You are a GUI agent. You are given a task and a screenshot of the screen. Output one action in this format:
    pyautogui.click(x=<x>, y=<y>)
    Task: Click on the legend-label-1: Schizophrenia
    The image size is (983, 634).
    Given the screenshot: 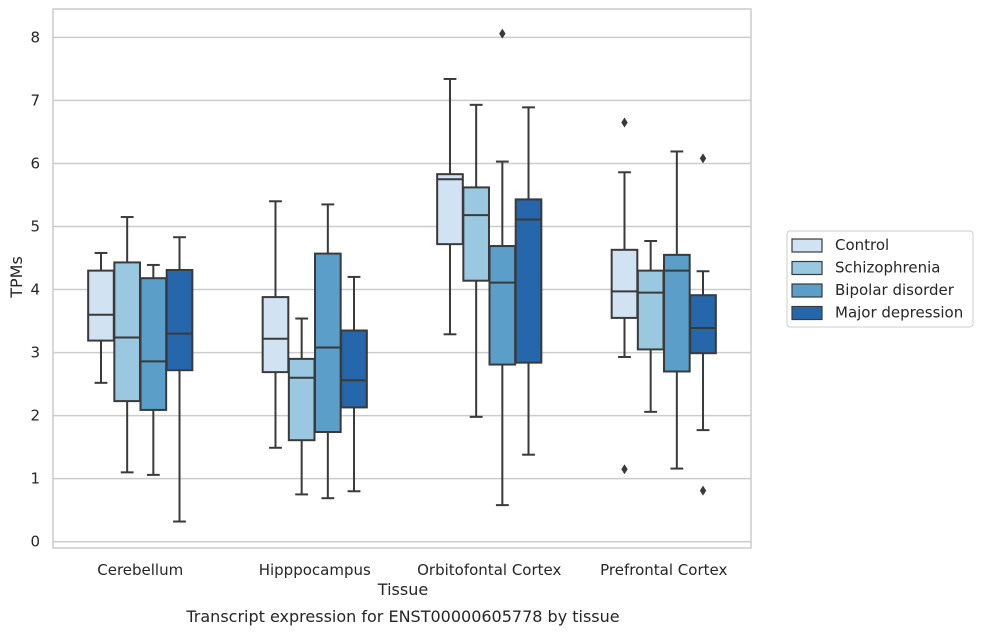 What is the action you would take?
    pyautogui.click(x=887, y=268)
    